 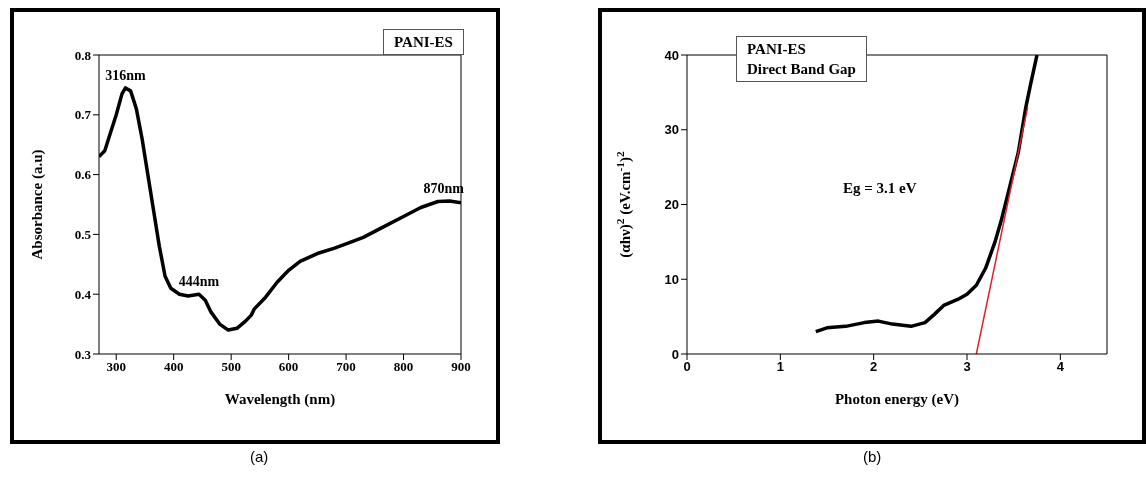 What do you see at coordinates (403, 367) in the screenshot?
I see `x-tick-label: 800` at bounding box center [403, 367].